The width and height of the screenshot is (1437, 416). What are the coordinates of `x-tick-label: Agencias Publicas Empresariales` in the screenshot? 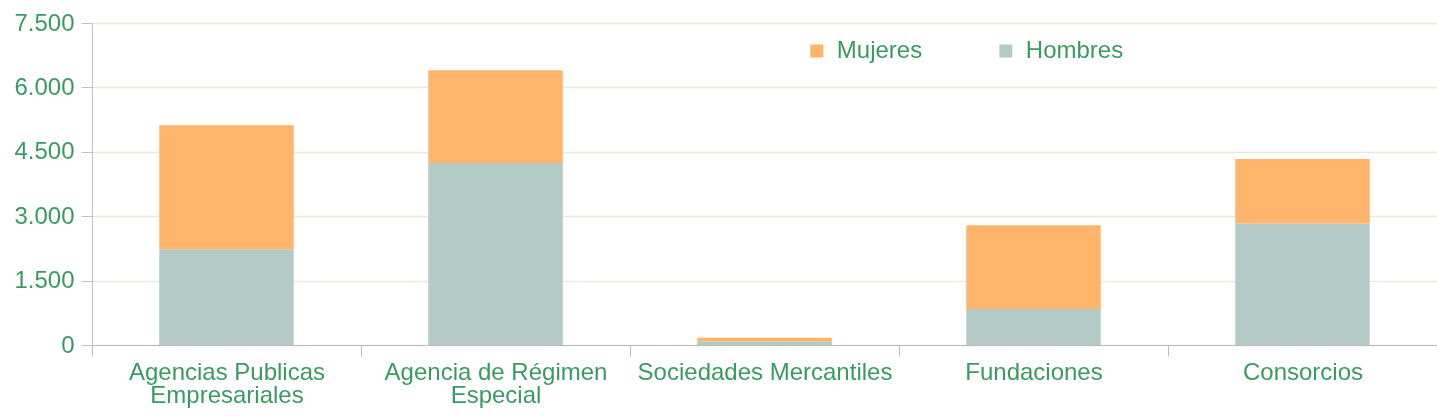 It's located at (227, 382).